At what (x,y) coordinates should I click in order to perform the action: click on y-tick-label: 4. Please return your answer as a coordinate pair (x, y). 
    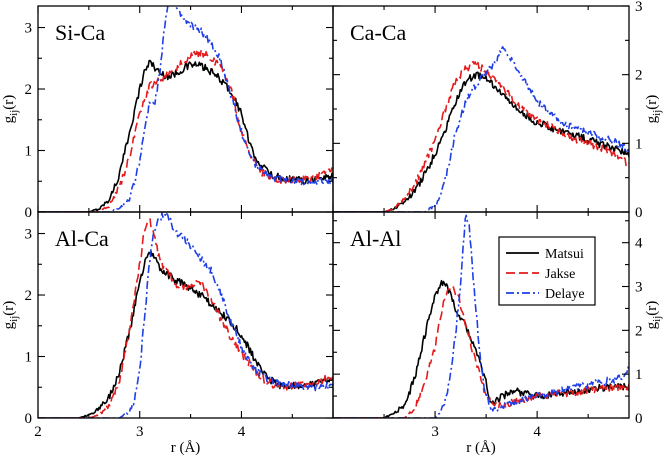
    Looking at the image, I should click on (639, 244).